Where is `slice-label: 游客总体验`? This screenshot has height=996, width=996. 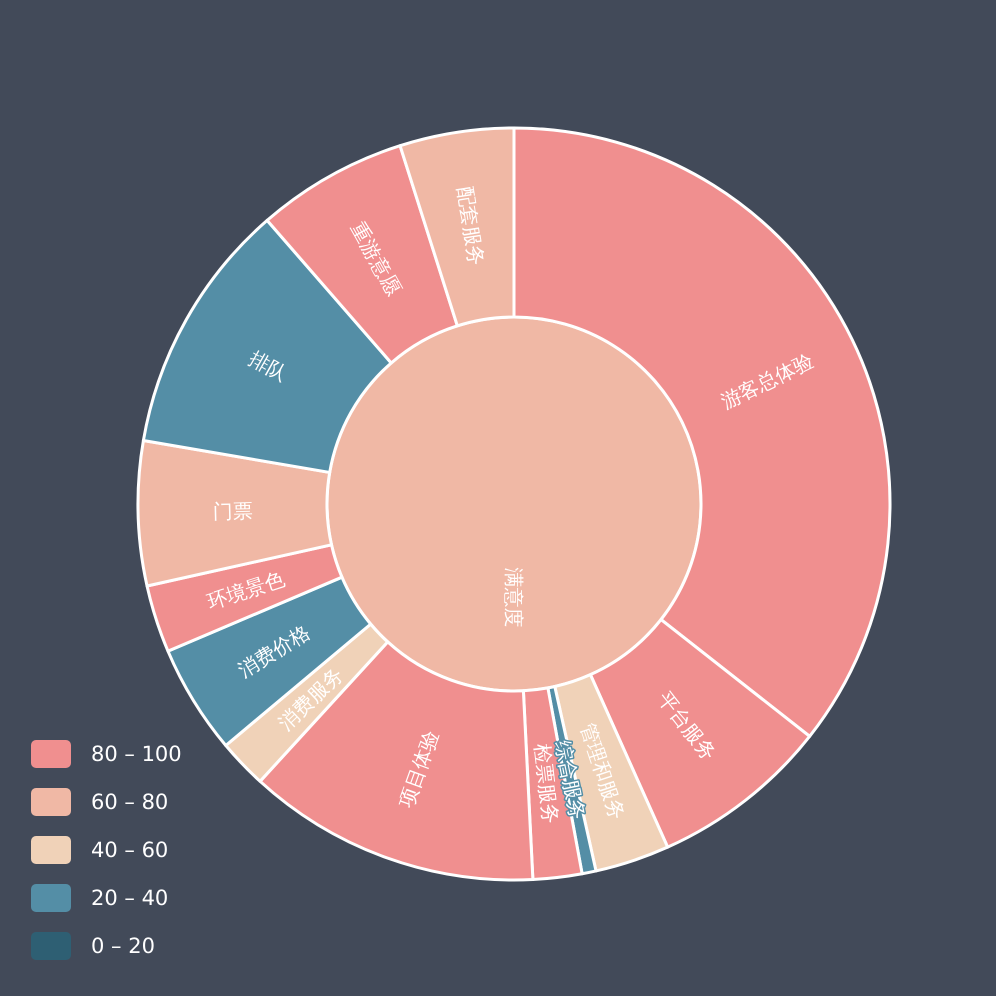 slice-label: 游客总体验 is located at coordinates (767, 381).